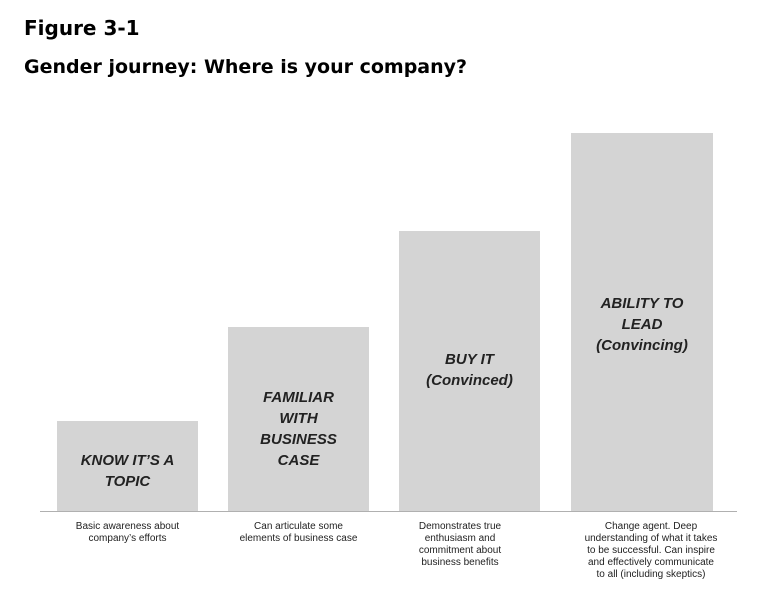  Describe the element at coordinates (298, 538) in the screenshot. I see `description-line: elements of business case` at that location.